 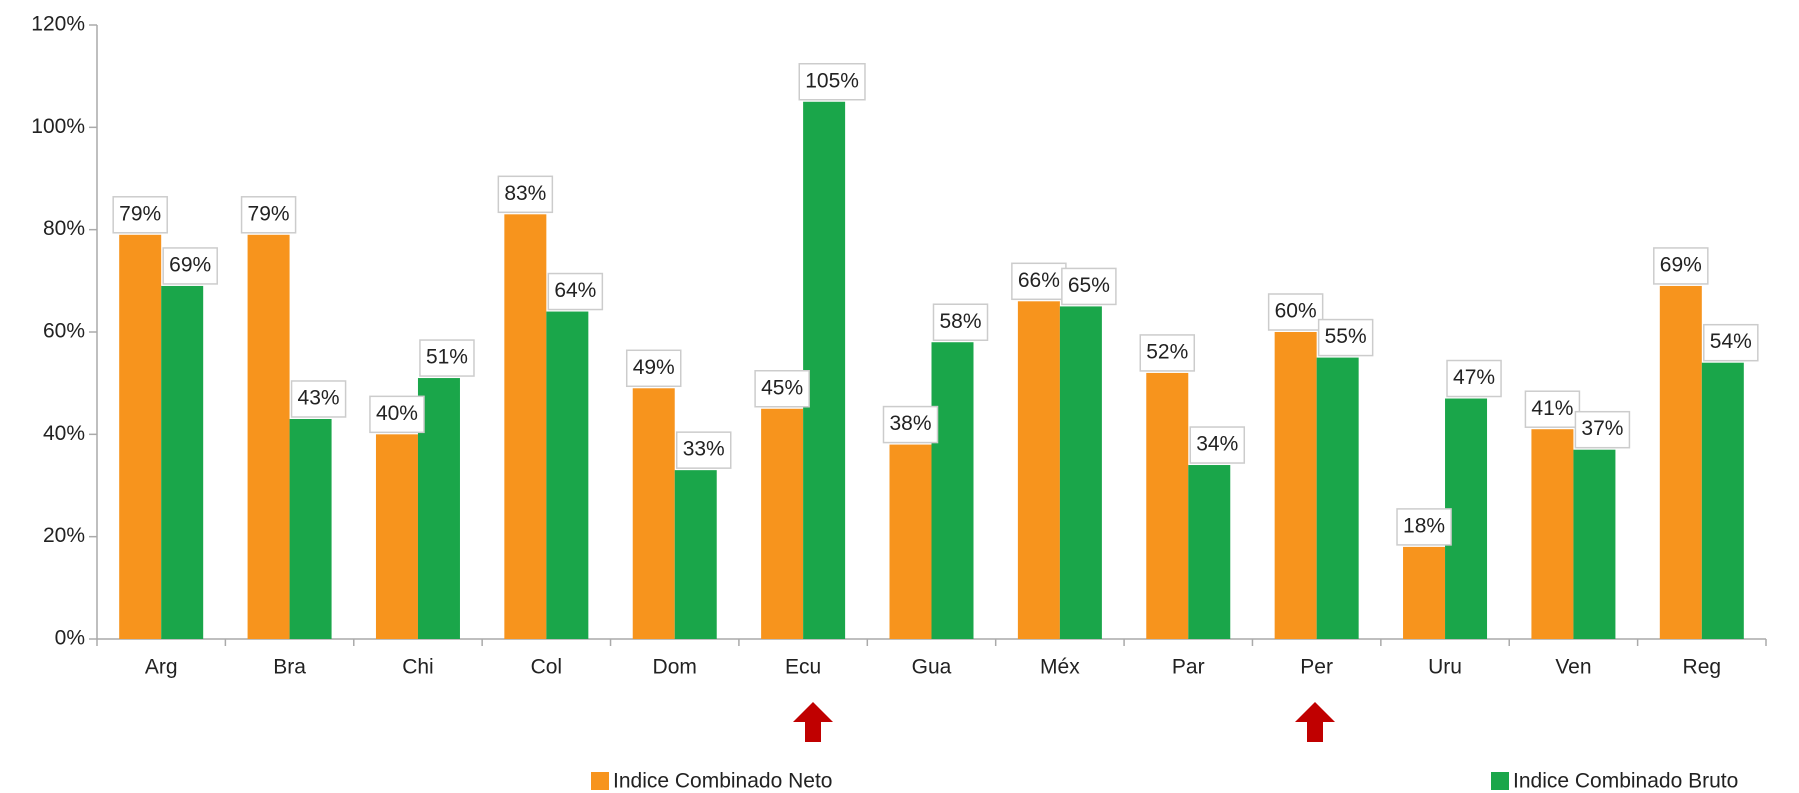 I want to click on data-label: 45%, so click(x=782, y=387).